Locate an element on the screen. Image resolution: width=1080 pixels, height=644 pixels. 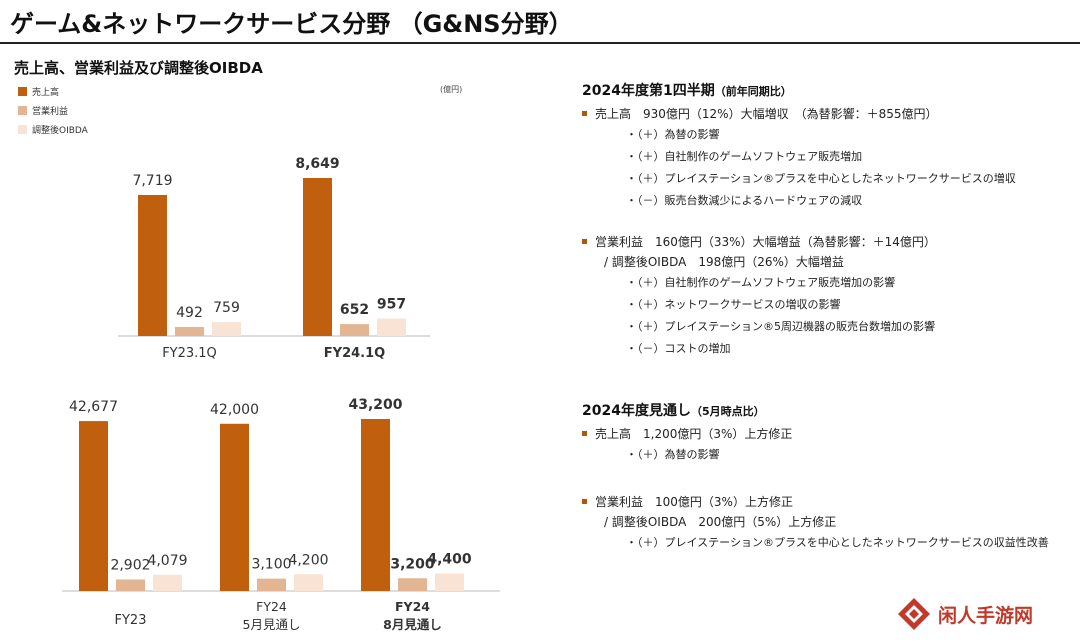
fy-op-line: 営業利益 100億円（3%）上方修正 is located at coordinates (829, 501).